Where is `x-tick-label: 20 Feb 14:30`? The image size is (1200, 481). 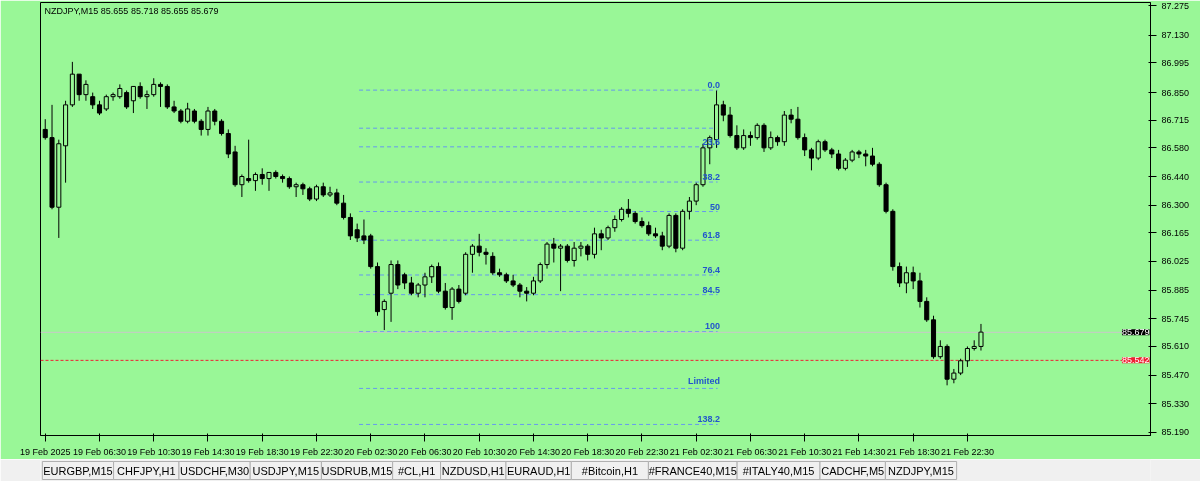 x-tick-label: 20 Feb 14:30 is located at coordinates (533, 451).